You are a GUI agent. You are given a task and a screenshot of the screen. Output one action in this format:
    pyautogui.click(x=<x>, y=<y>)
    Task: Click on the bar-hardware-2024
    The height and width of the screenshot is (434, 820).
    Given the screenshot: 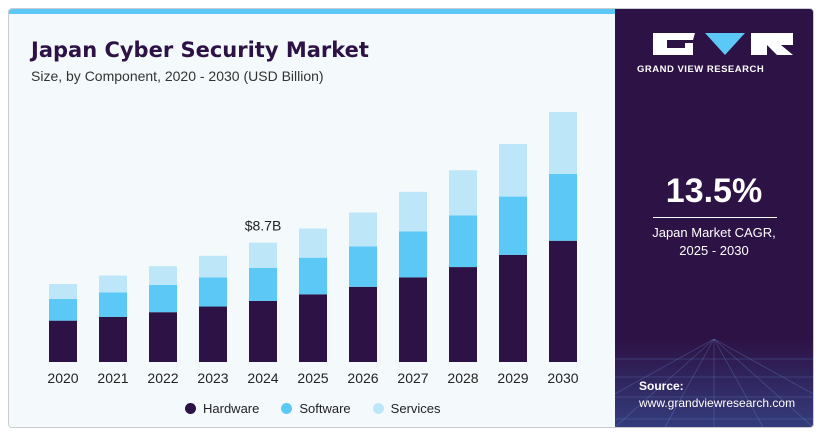 What is the action you would take?
    pyautogui.click(x=263, y=331)
    